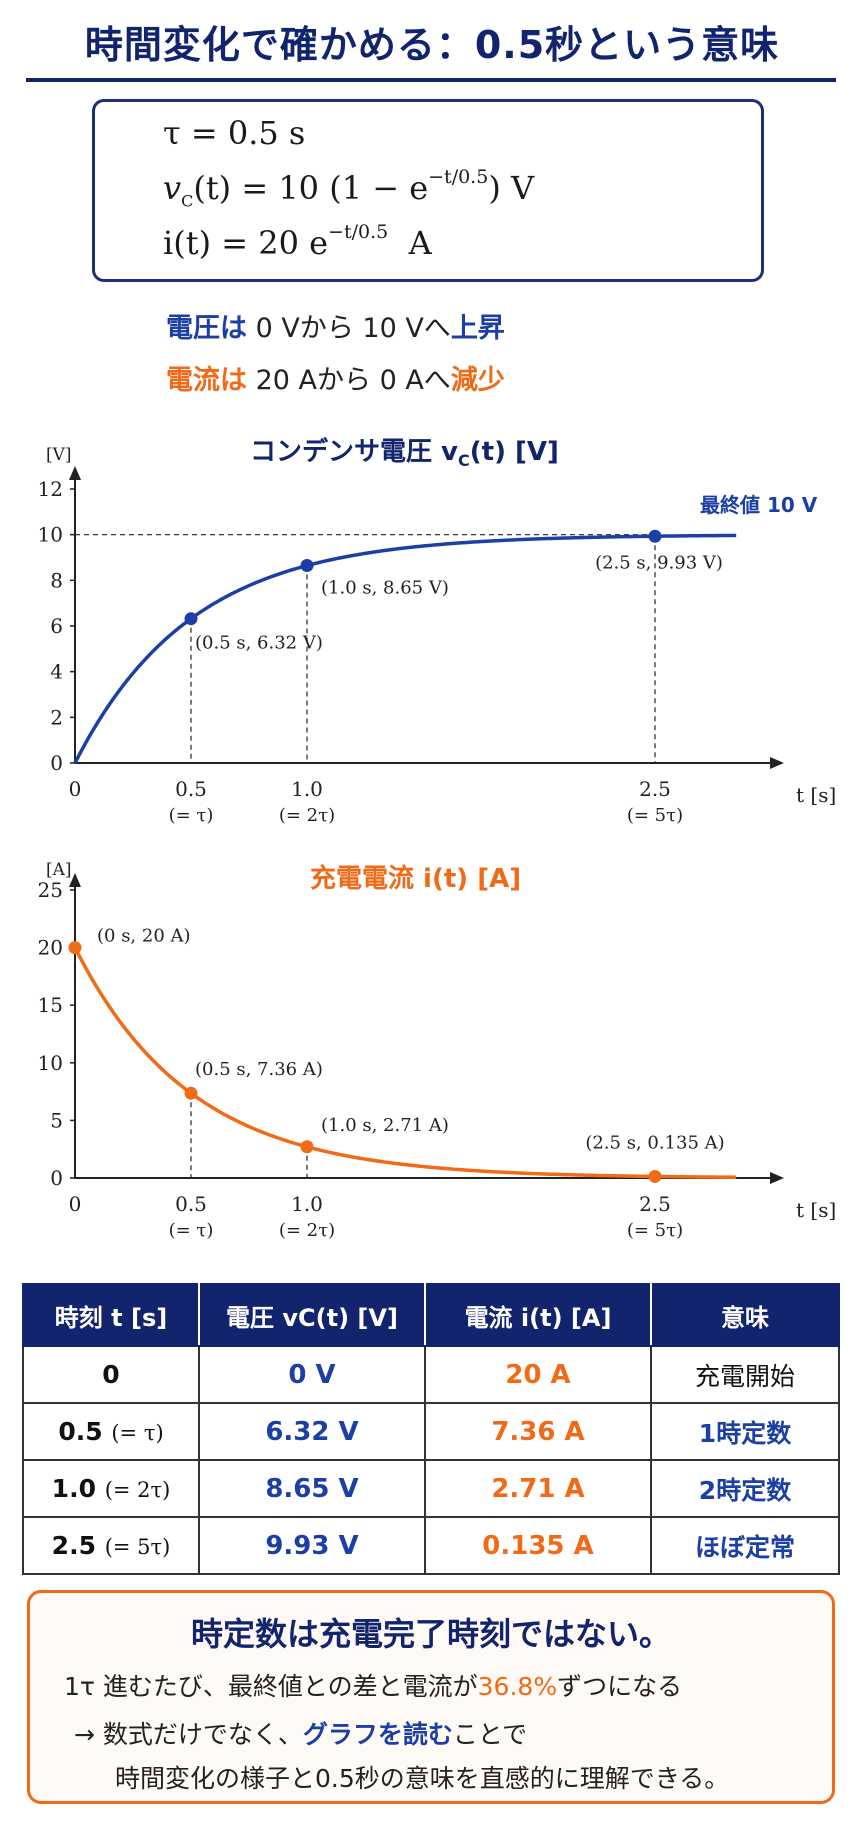 The height and width of the screenshot is (1821, 864). I want to click on data-point-label: (2.5 s, 9.93 V), so click(659, 562).